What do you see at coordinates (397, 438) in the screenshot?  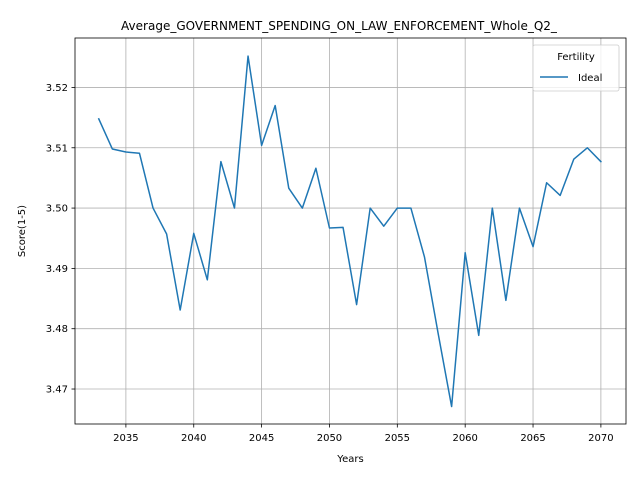 I see `x-tick-label: 2055` at bounding box center [397, 438].